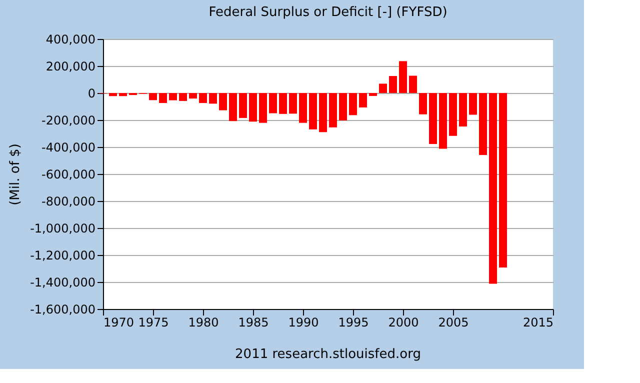 This screenshot has width=640, height=383. I want to click on y-tick-label: -200,000, so click(69, 121).